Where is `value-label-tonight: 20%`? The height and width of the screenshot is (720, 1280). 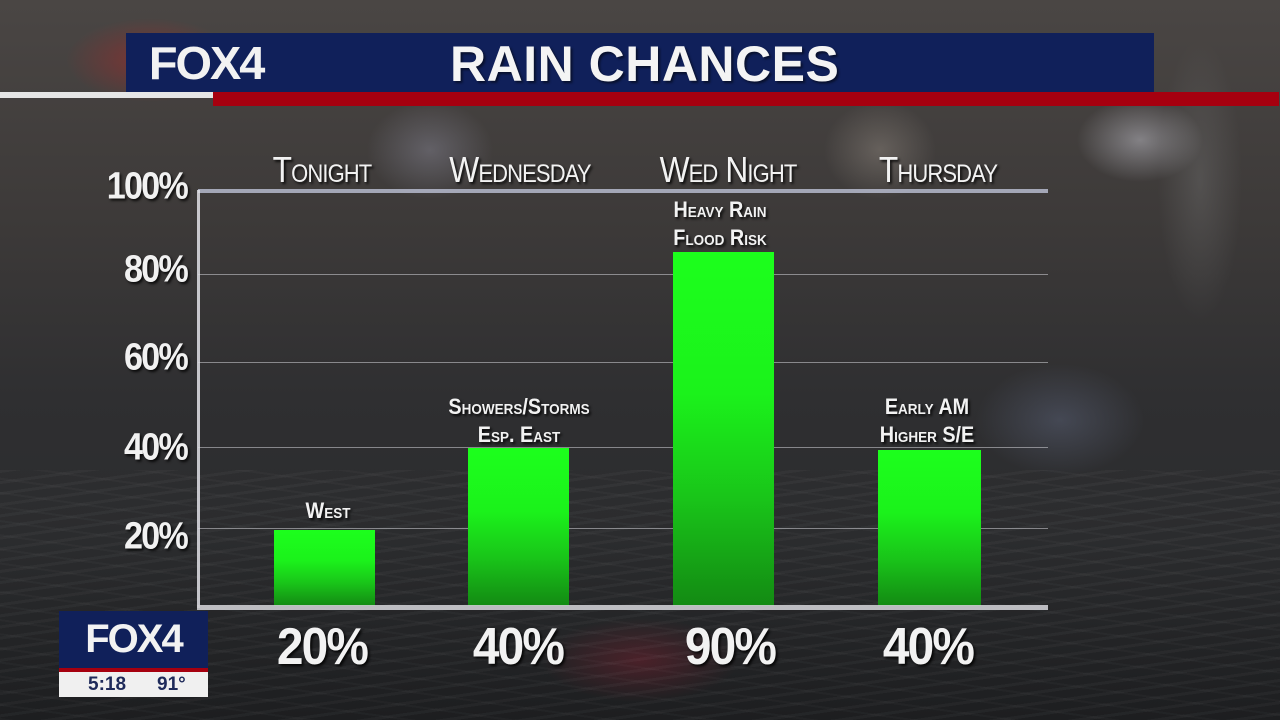 value-label-tonight: 20% is located at coordinates (322, 647).